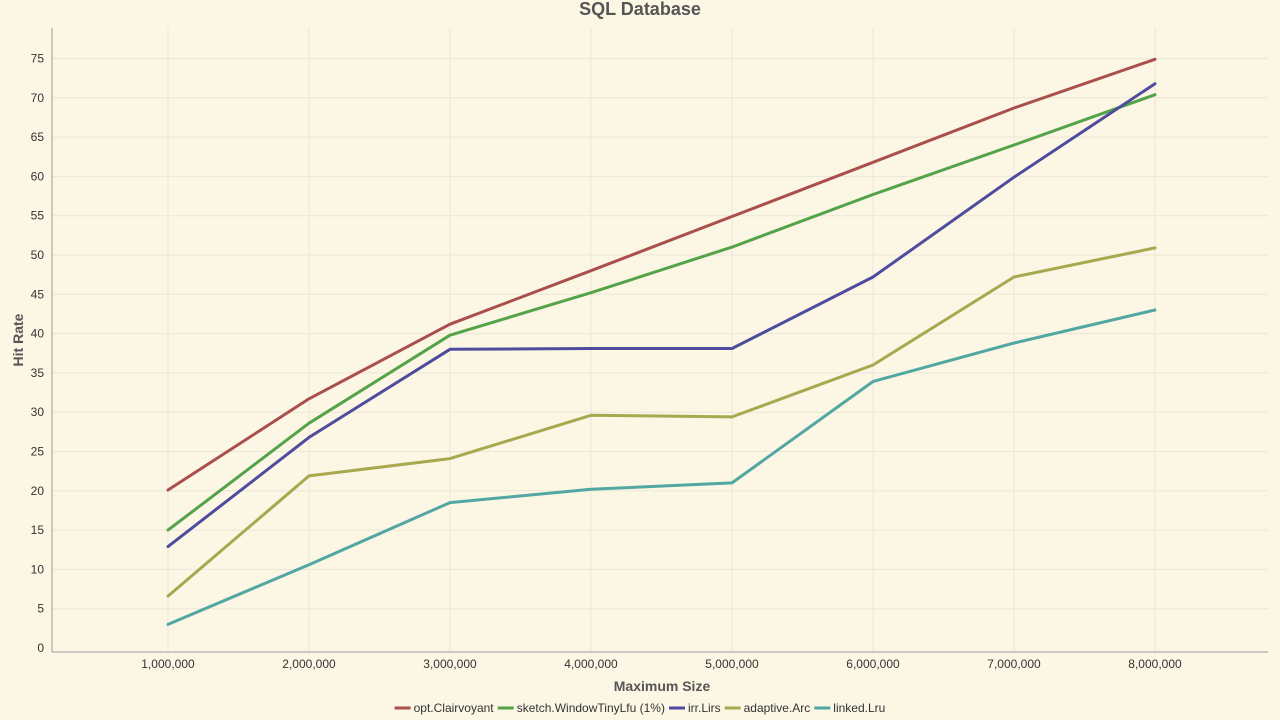 Image resolution: width=1280 pixels, height=720 pixels. Describe the element at coordinates (168, 664) in the screenshot. I see `x-tick-label: 1,000,000` at that location.